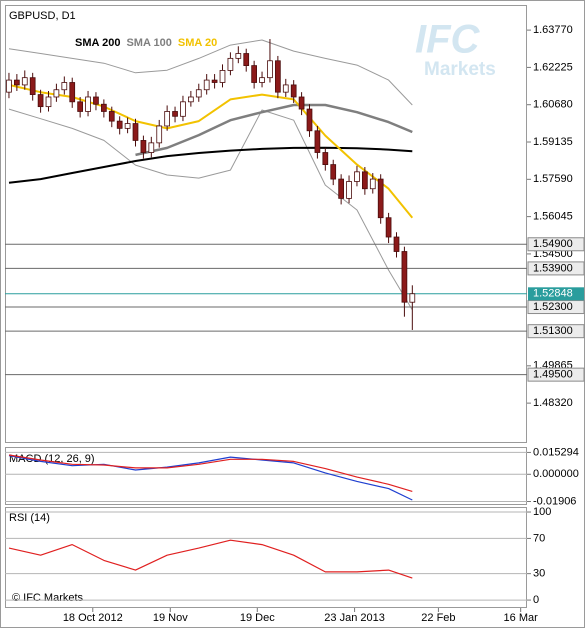 The image size is (585, 628). What do you see at coordinates (197, 43) in the screenshot?
I see `legend-entry: SMA 20` at bounding box center [197, 43].